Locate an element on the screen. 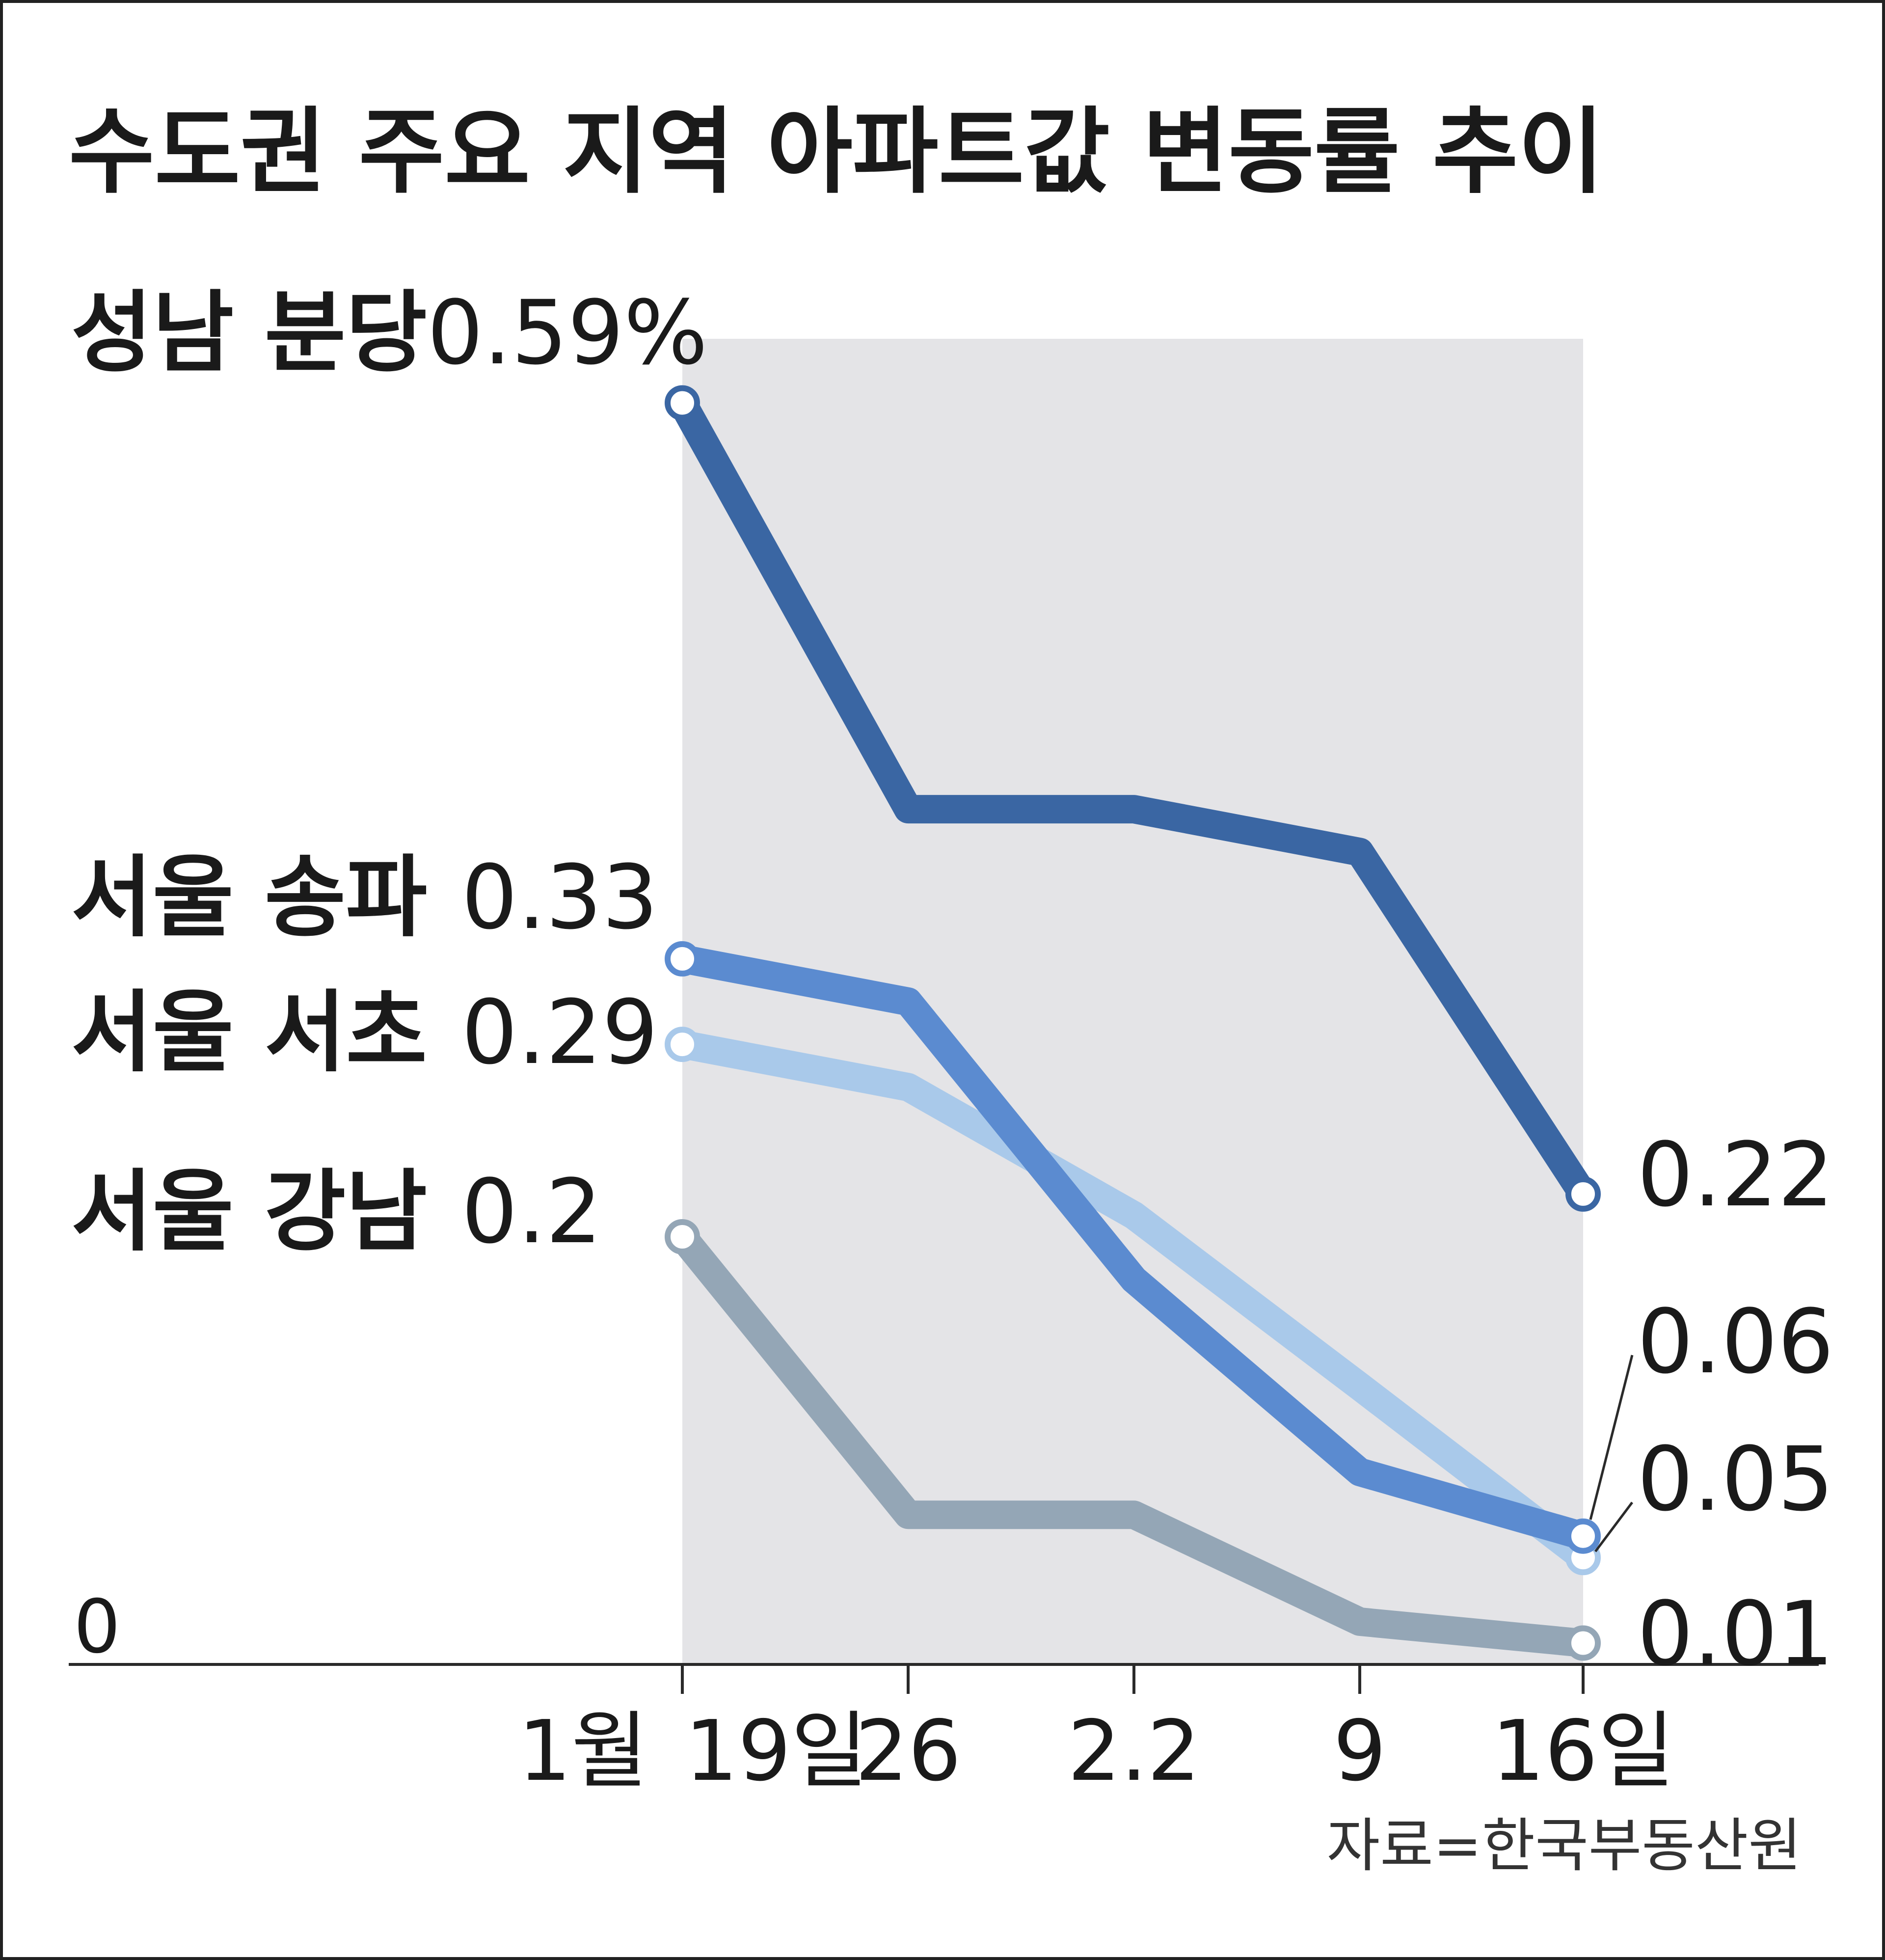  series-name-label: 서울 강남 is located at coordinates (249, 1212).